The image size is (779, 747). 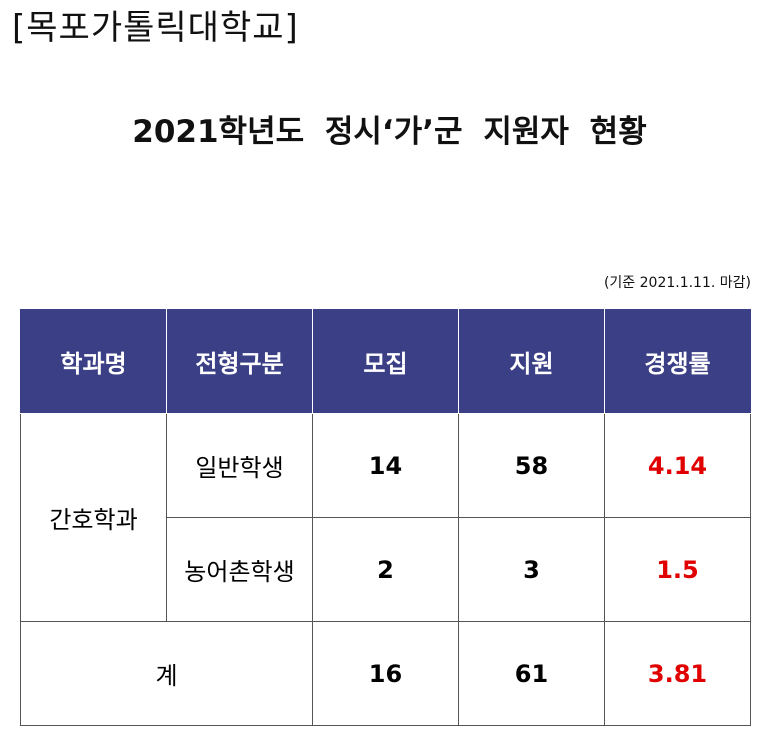 I want to click on date-note: (기준 2021.1.11. 마감), so click(x=677, y=283).